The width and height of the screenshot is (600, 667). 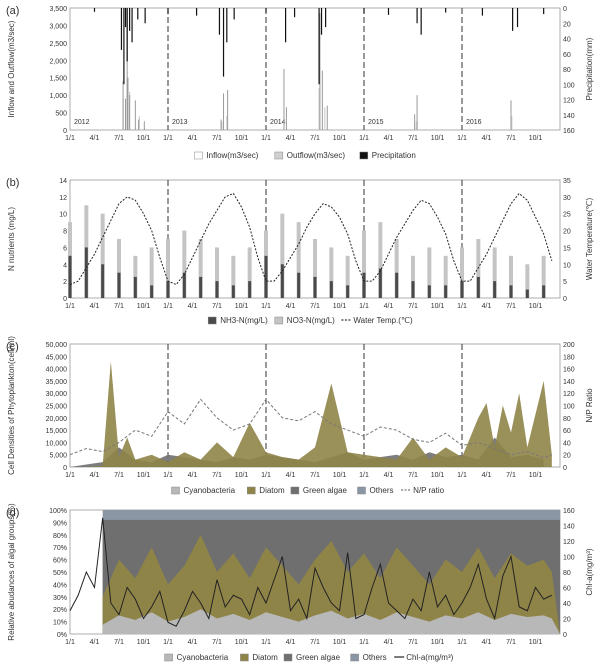 What do you see at coordinates (311, 320) in the screenshot?
I see `legend-label: NO3-N(mg/L)` at bounding box center [311, 320].